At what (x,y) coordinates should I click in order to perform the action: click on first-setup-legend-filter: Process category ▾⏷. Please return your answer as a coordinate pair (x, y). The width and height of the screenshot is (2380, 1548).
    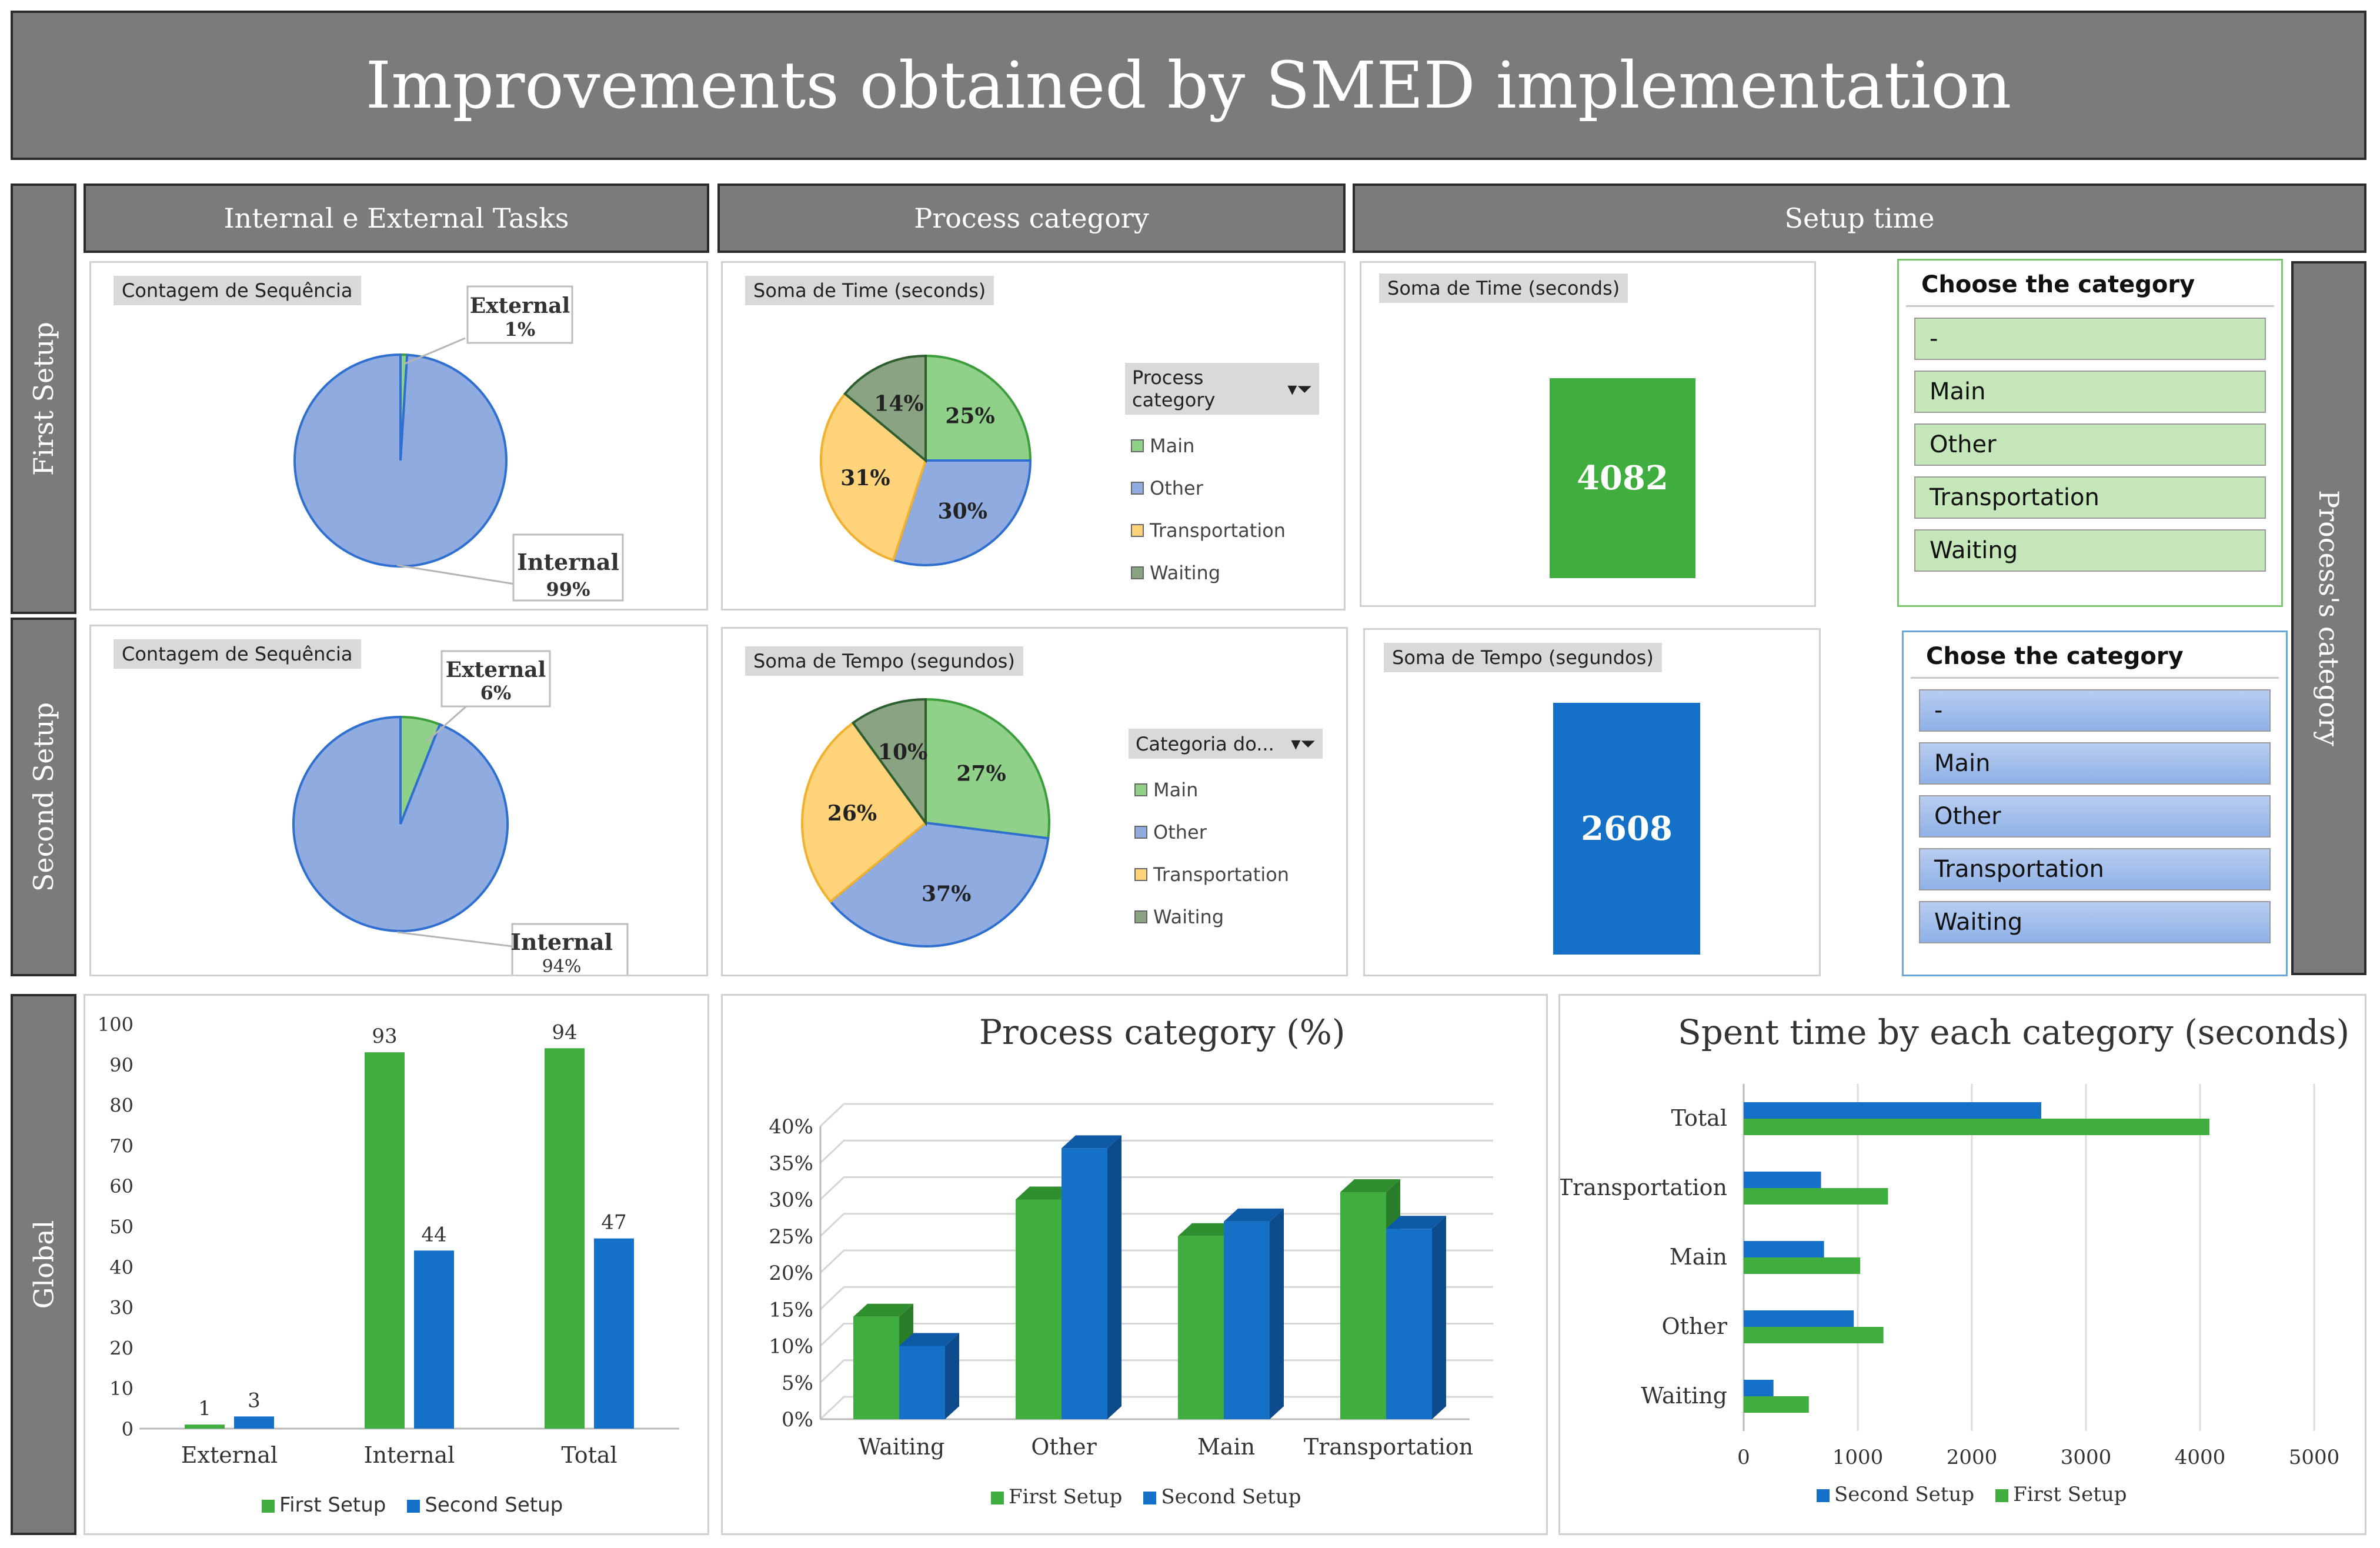
    Looking at the image, I should click on (1222, 389).